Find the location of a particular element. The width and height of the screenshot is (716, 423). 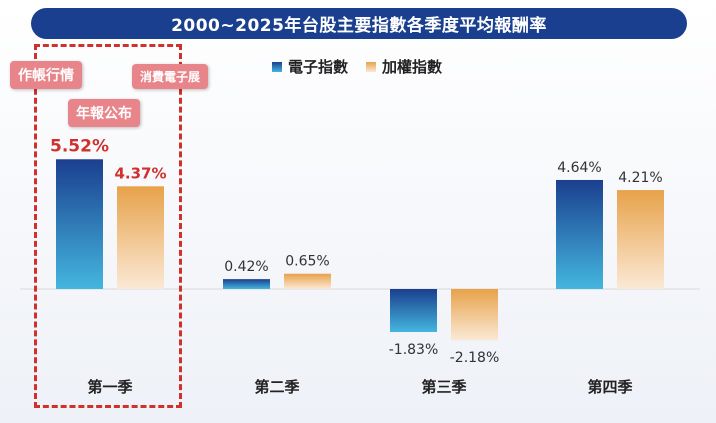

value-label-electronics-q4: 4.64% is located at coordinates (579, 168).